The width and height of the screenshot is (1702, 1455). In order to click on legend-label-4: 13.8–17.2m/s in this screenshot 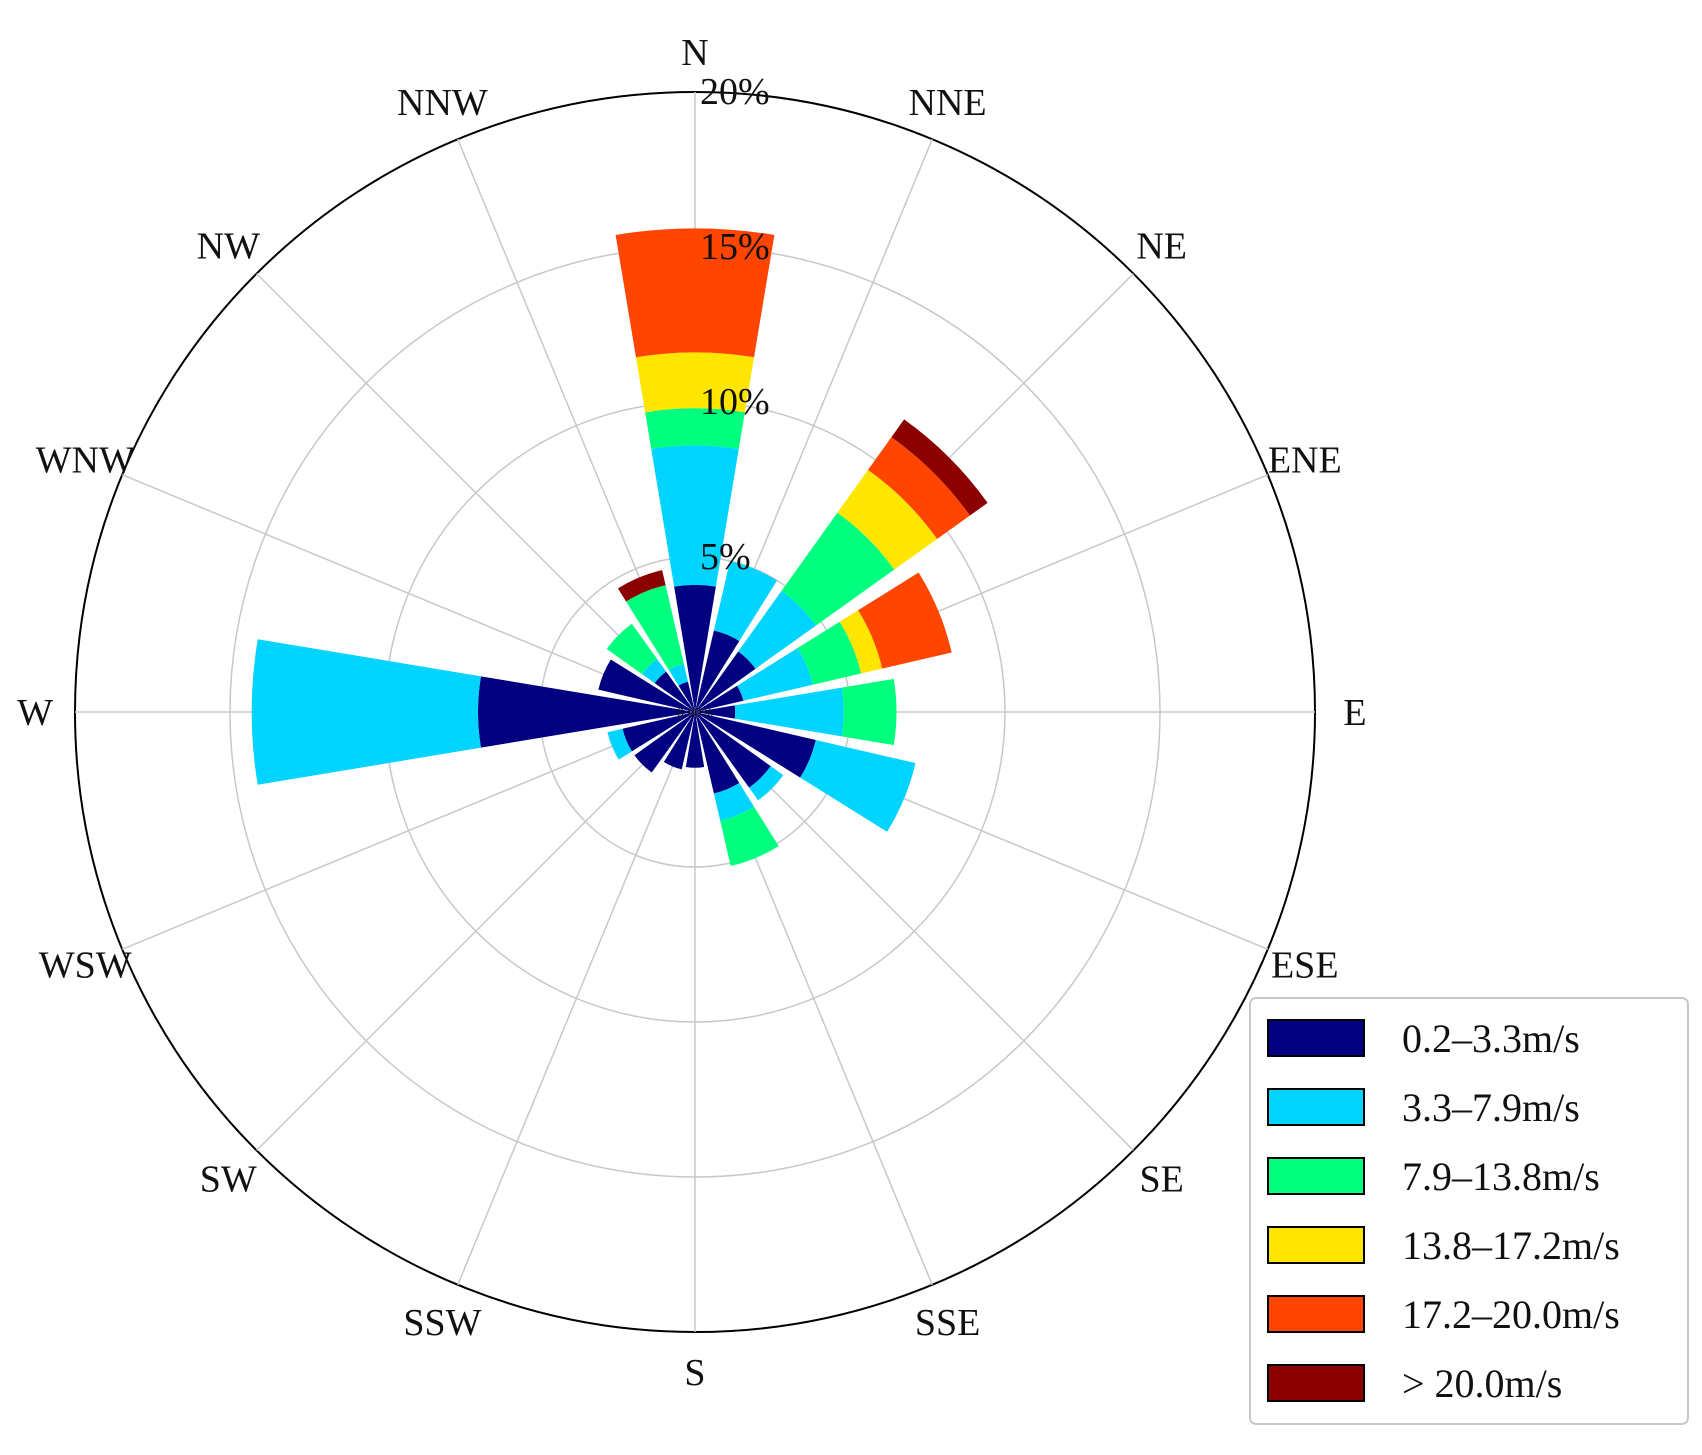, I will do `click(1511, 1245)`.